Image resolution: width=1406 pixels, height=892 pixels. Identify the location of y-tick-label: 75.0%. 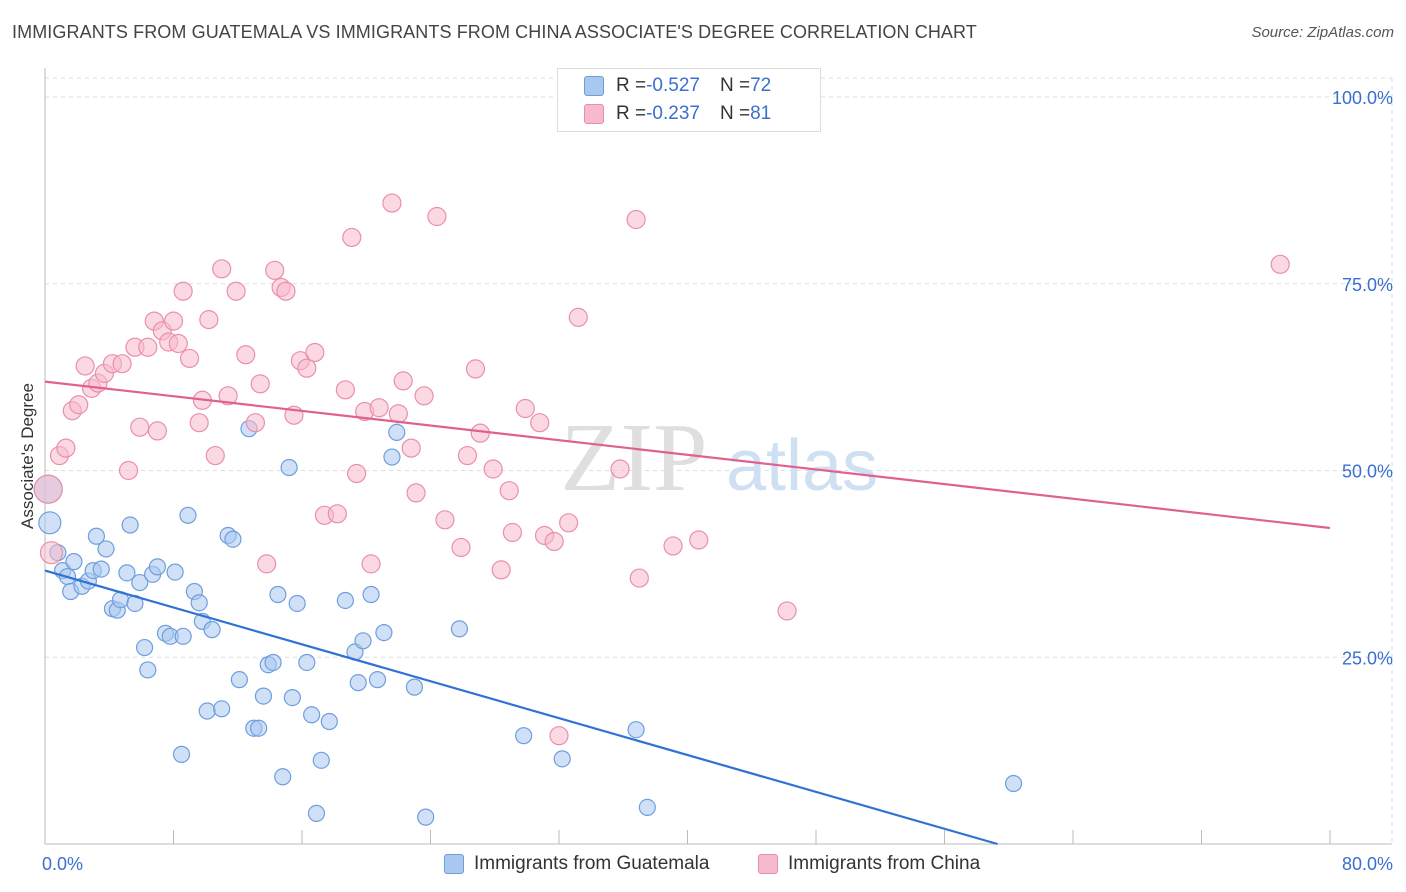
(1367, 285).